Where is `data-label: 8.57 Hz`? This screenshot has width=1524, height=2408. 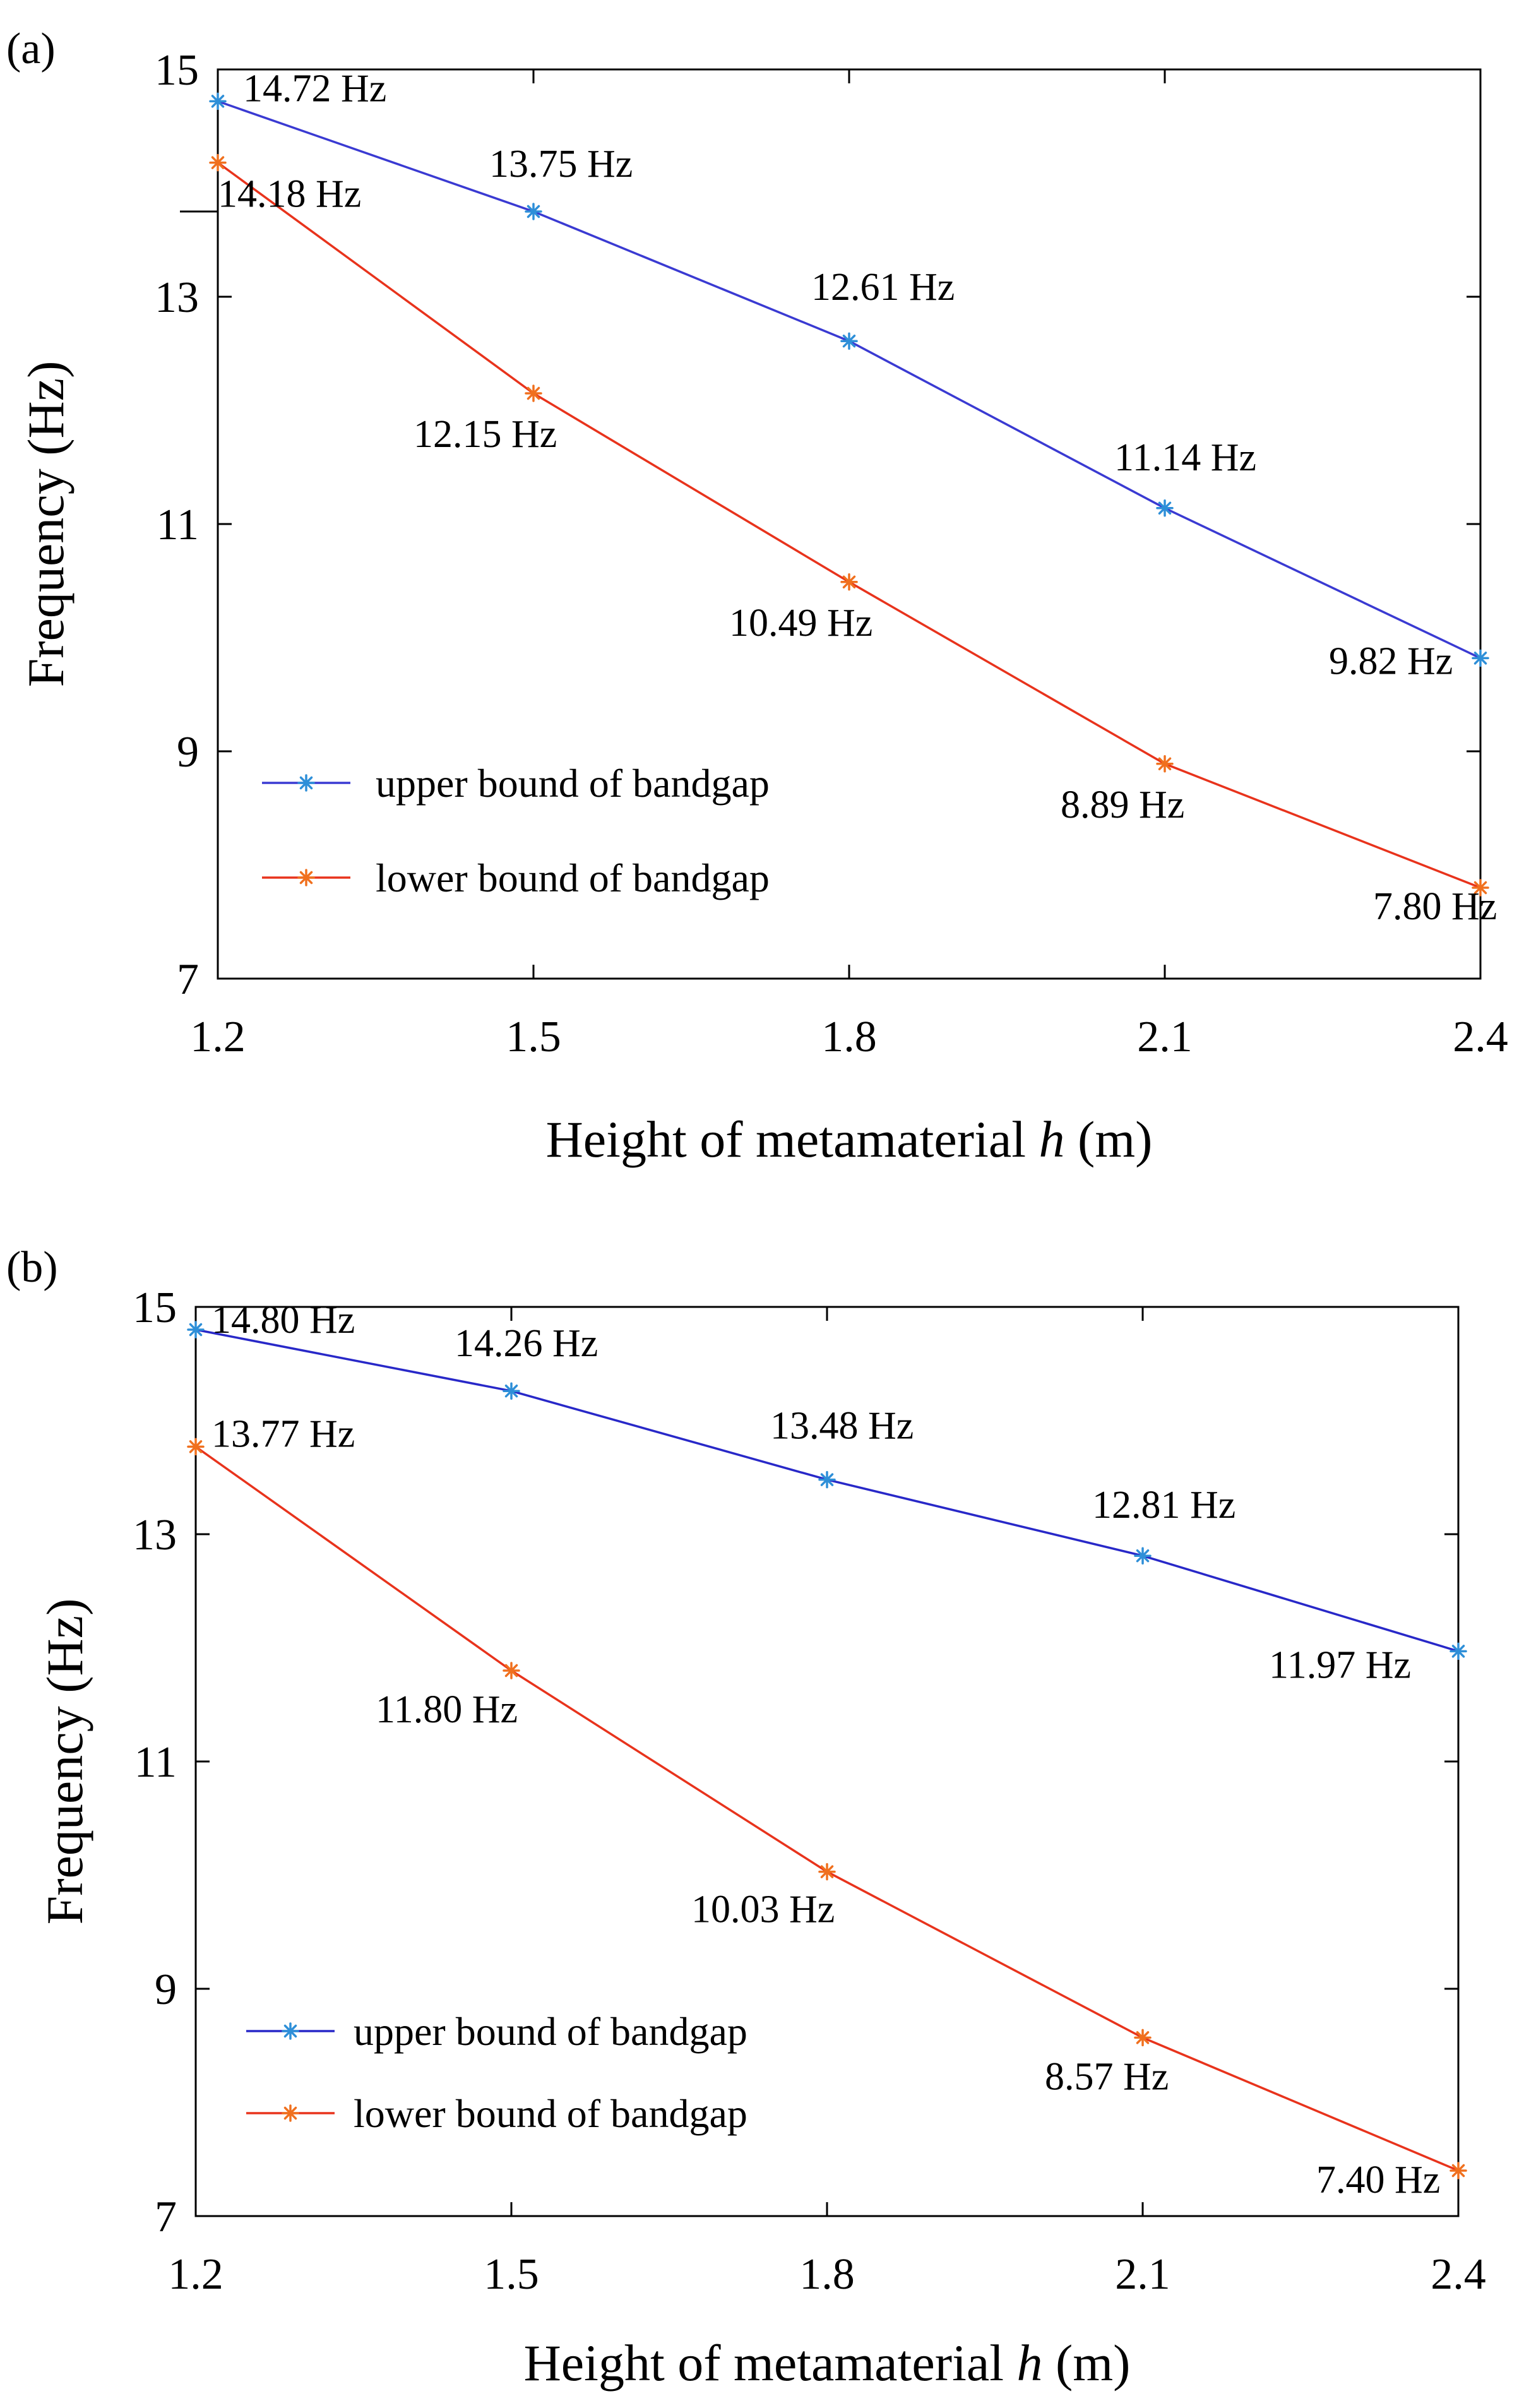
data-label: 8.57 Hz is located at coordinates (1107, 2076).